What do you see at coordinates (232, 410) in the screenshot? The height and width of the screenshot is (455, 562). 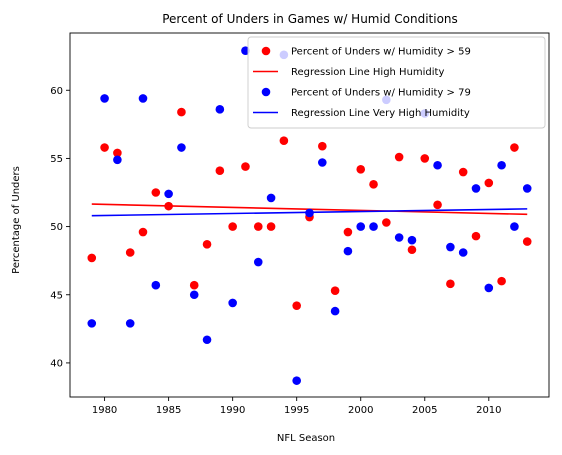 I see `x-tick-label: 1990` at bounding box center [232, 410].